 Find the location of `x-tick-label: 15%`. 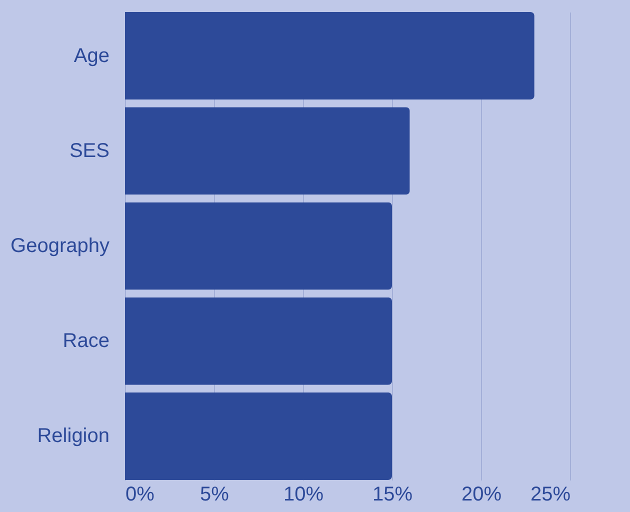

x-tick-label: 15% is located at coordinates (392, 495).